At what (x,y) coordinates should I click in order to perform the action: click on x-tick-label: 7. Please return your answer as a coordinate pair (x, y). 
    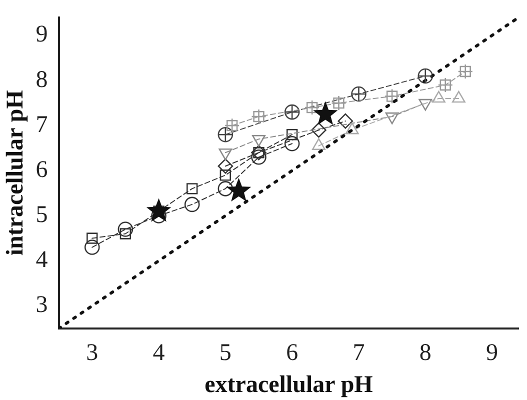
    Looking at the image, I should click on (358, 353).